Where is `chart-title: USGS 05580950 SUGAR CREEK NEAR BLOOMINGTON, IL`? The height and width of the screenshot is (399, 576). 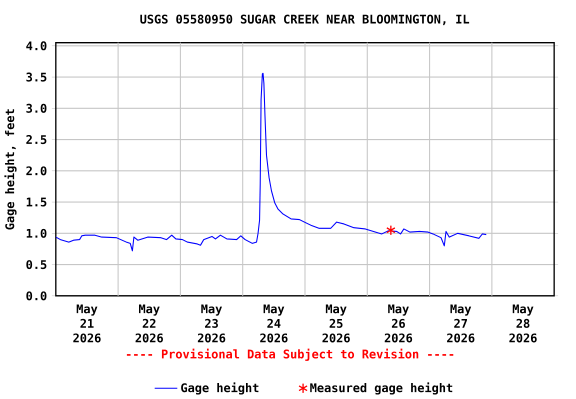
chart-title: USGS 05580950 SUGAR CREEK NEAR BLOOMINGTON, IL is located at coordinates (305, 19).